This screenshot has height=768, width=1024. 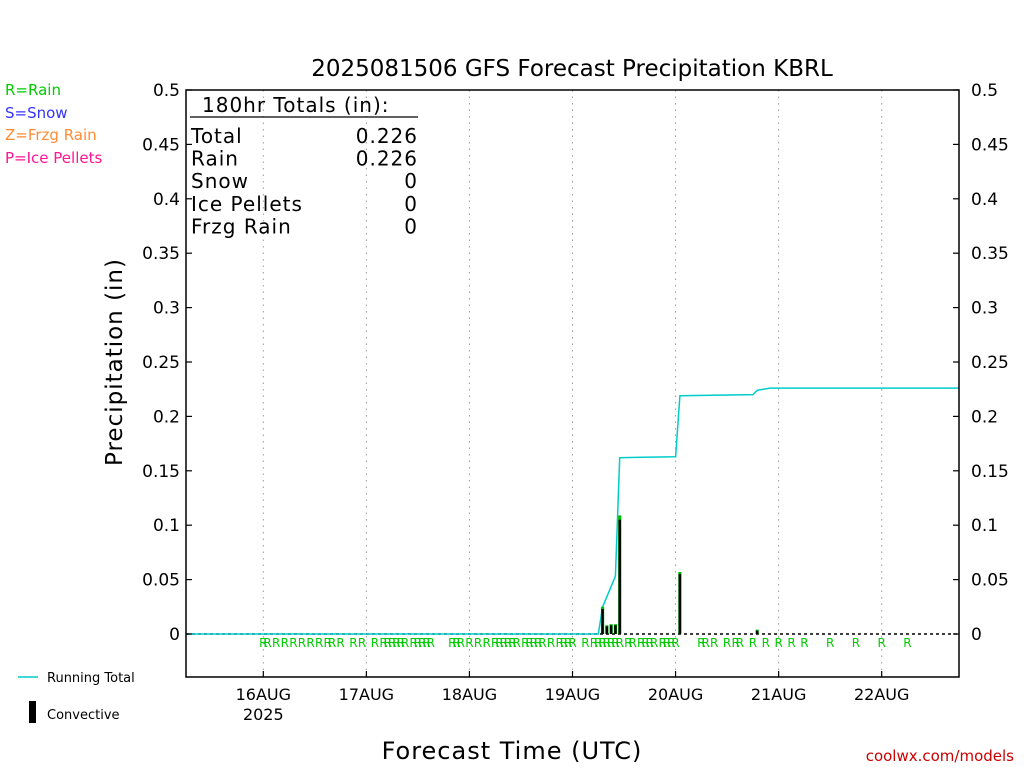 I want to click on running-total-legend-label: Running Total, so click(x=91, y=678).